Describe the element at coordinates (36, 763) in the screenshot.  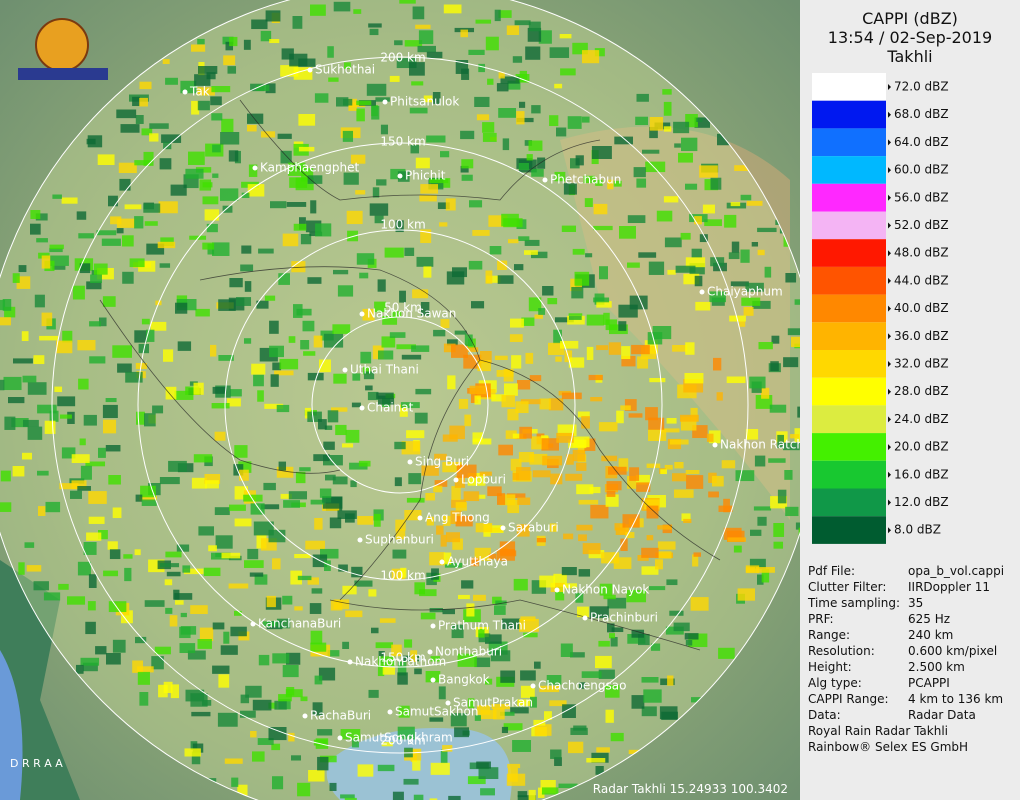
I see `corner-text: D R R A A` at that location.